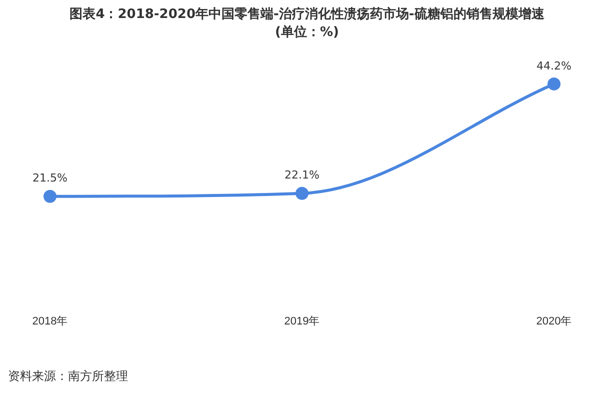 The width and height of the screenshot is (614, 396). Describe the element at coordinates (307, 15) in the screenshot. I see `chart-title: 图表4：2018-2020年中国零售端-治疗消化性溃疡药市场-硫糖铝的销售规模增速` at that location.